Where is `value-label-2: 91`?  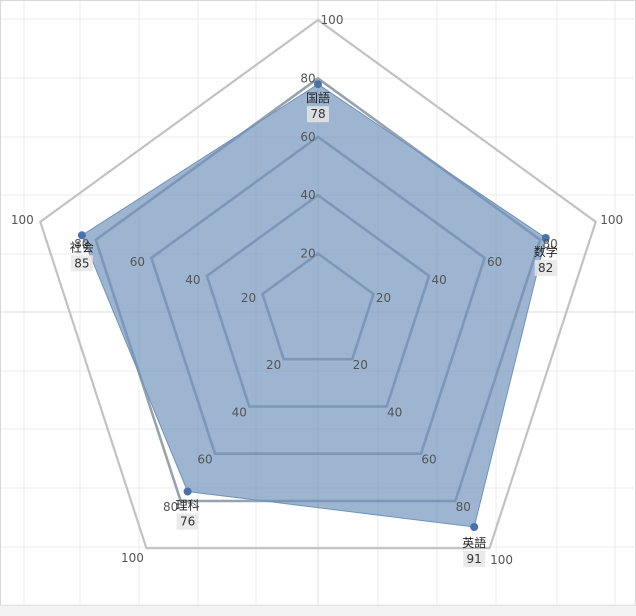
value-label-2: 91 is located at coordinates (474, 559).